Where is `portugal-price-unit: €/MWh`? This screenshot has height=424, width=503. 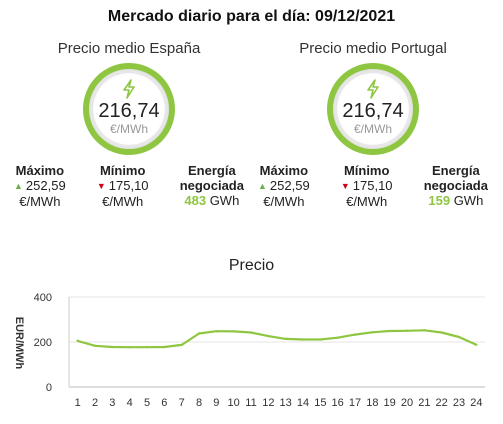
portugal-price-unit: €/MWh is located at coordinates (372, 128).